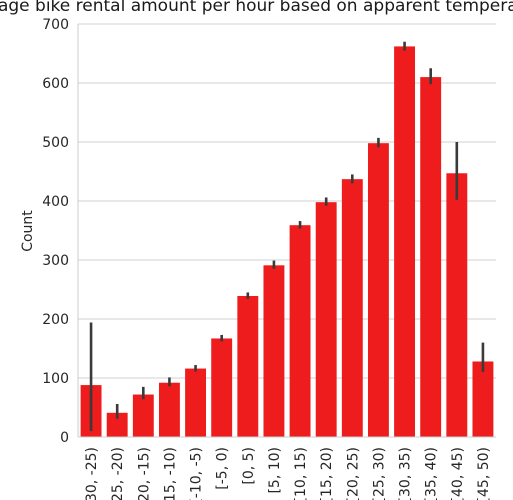  Describe the element at coordinates (406, 473) in the screenshot. I see `x-tick-label: [30, 35)` at that location.